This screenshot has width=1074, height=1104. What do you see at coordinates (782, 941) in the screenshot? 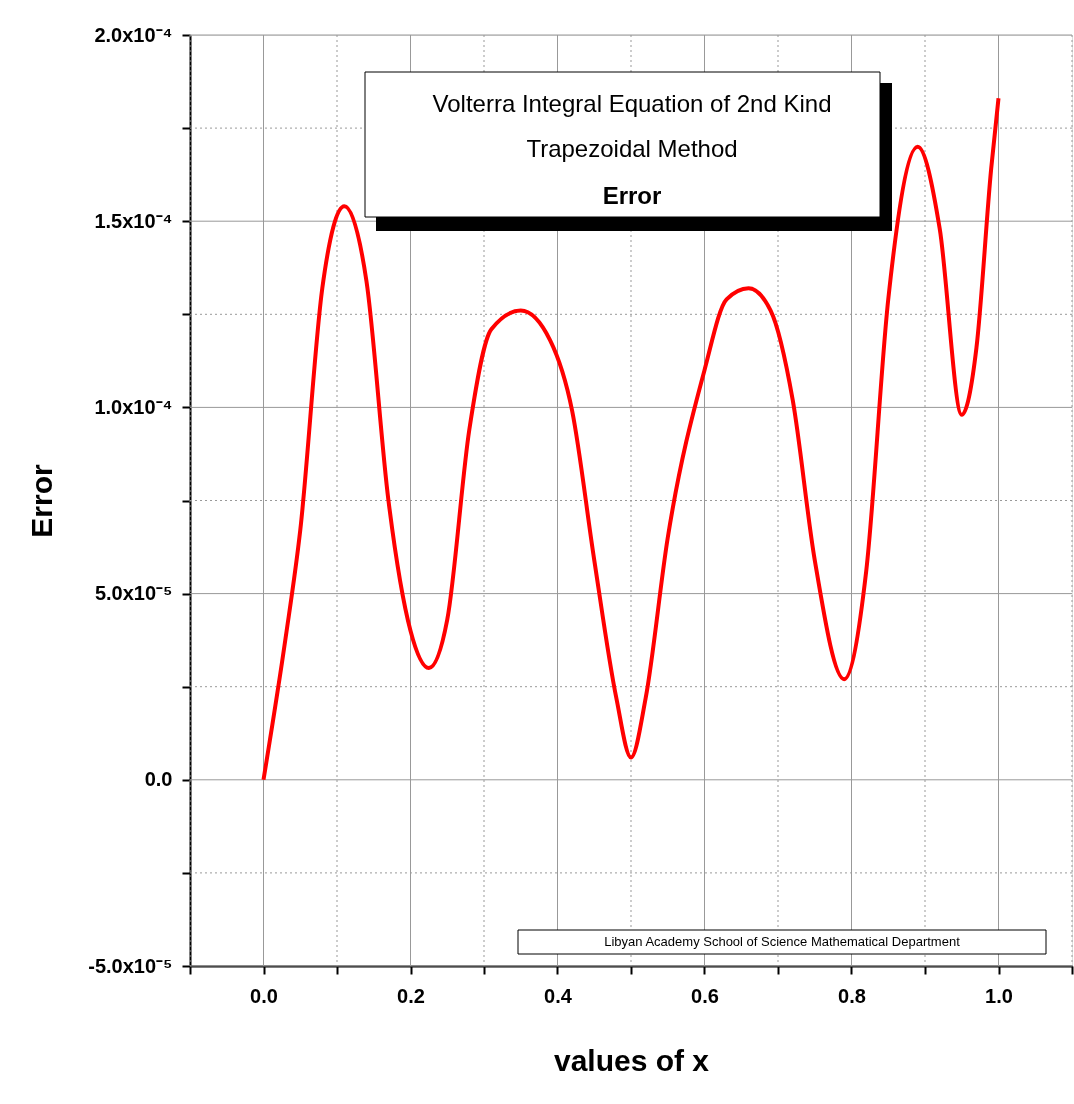
I see `annotation: Libyan Academy School of Science Mathematical Department` at bounding box center [782, 941].